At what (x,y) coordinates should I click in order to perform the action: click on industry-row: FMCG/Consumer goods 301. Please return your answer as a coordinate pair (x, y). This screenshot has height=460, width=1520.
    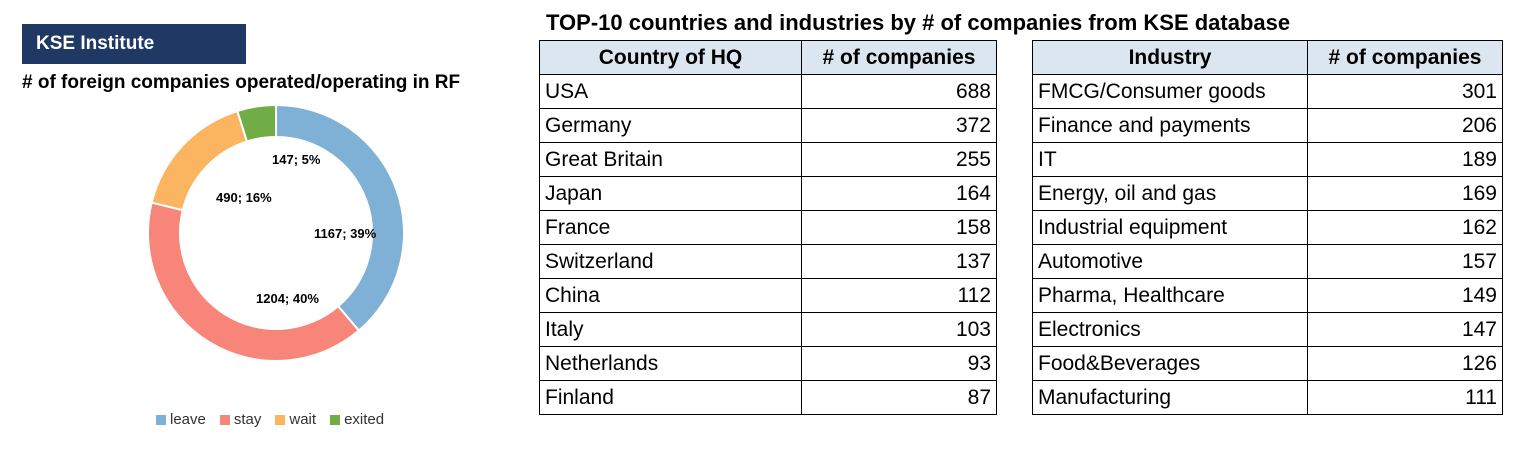
    Looking at the image, I should click on (1267, 91).